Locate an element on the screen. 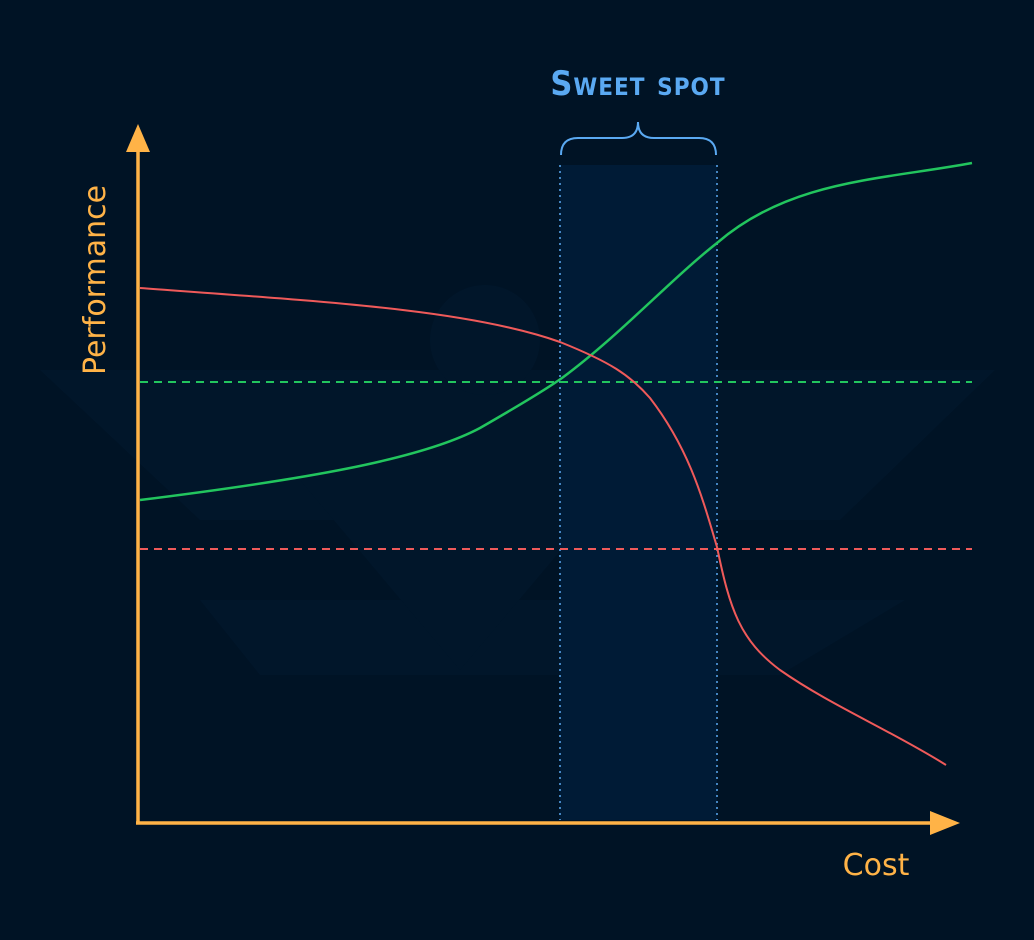 The image size is (1034, 940). sweet-spot-band is located at coordinates (638, 492).